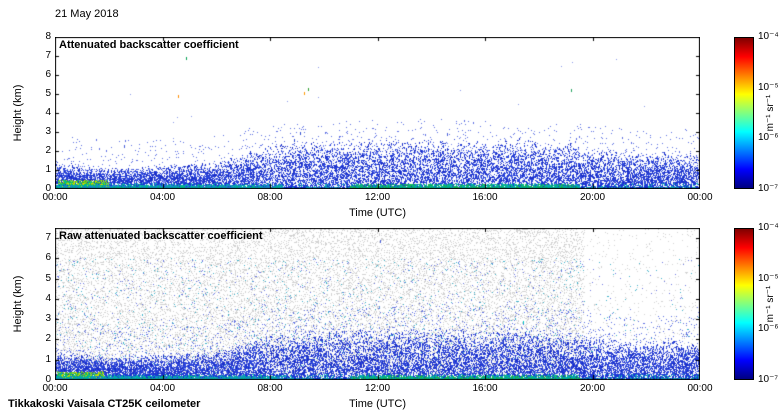  Describe the element at coordinates (161, 236) in the screenshot. I see `plot-title: Raw attenuated backscatter coefficient` at that location.